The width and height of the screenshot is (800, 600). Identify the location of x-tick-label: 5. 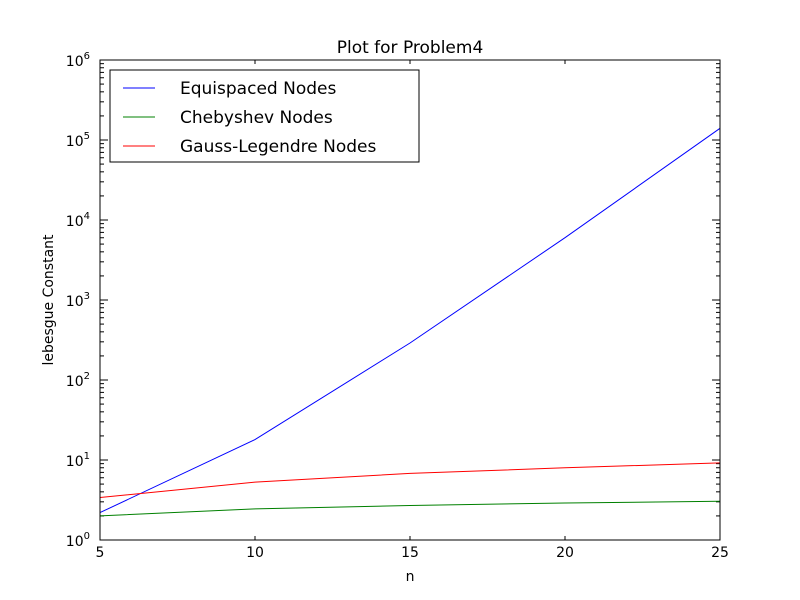
(100, 553).